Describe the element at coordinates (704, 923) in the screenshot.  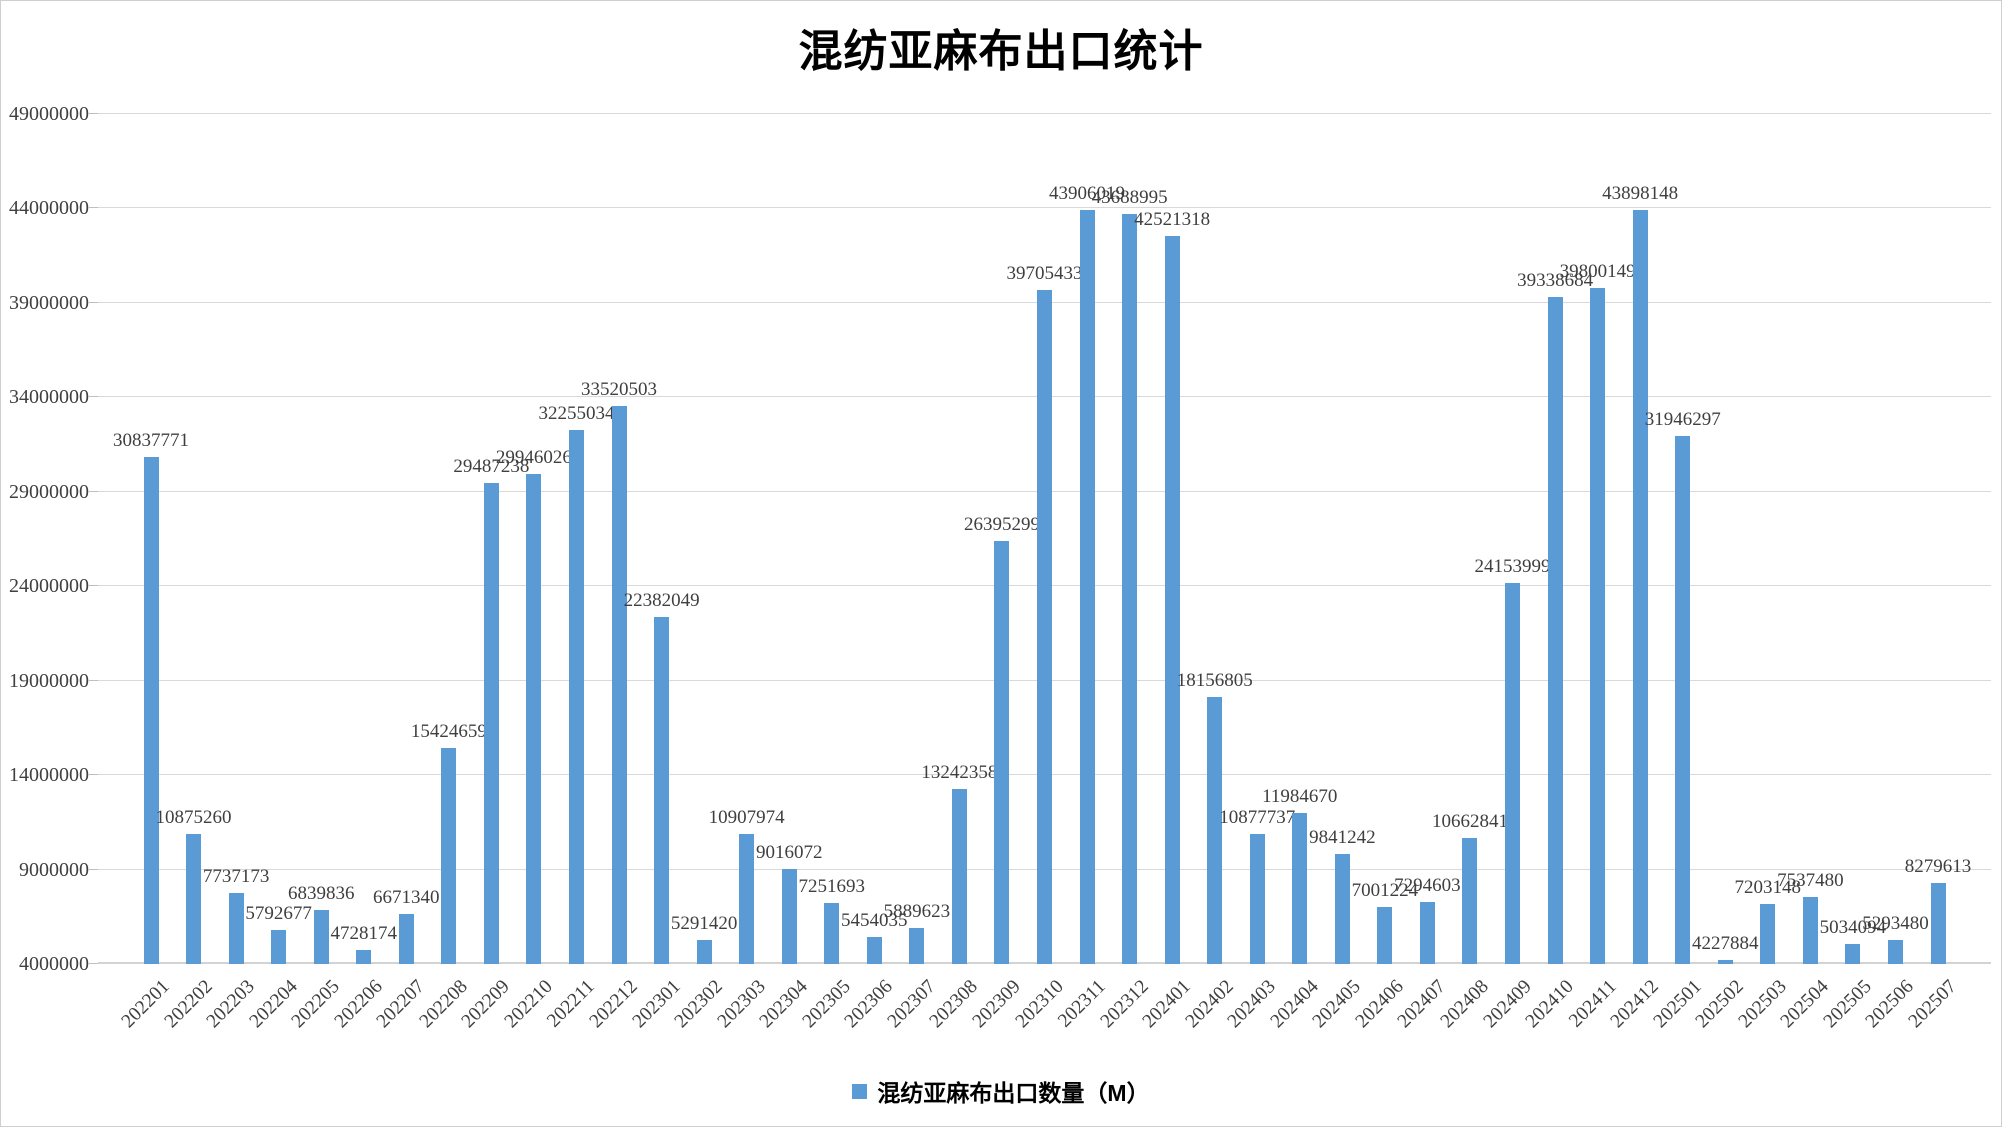
I see `bar-value-label-202302: 5291420` at that location.